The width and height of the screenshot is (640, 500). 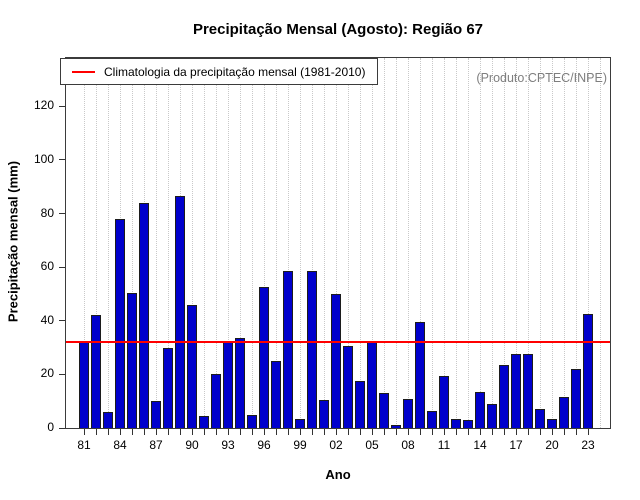 I want to click on bar-2013, so click(x=468, y=424).